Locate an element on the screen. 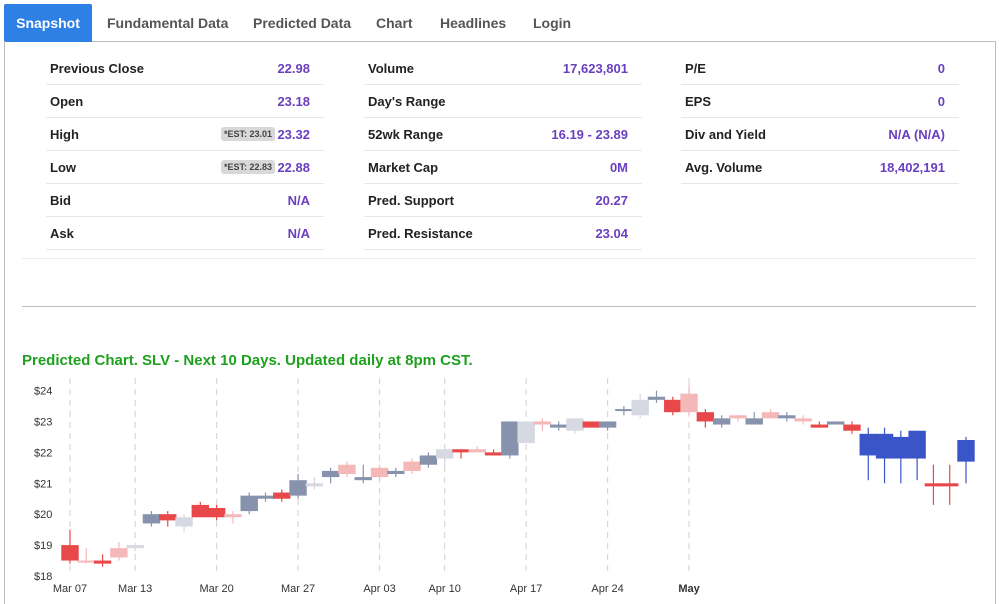 The width and height of the screenshot is (999, 604). quote-label: Day's Range is located at coordinates (407, 101).